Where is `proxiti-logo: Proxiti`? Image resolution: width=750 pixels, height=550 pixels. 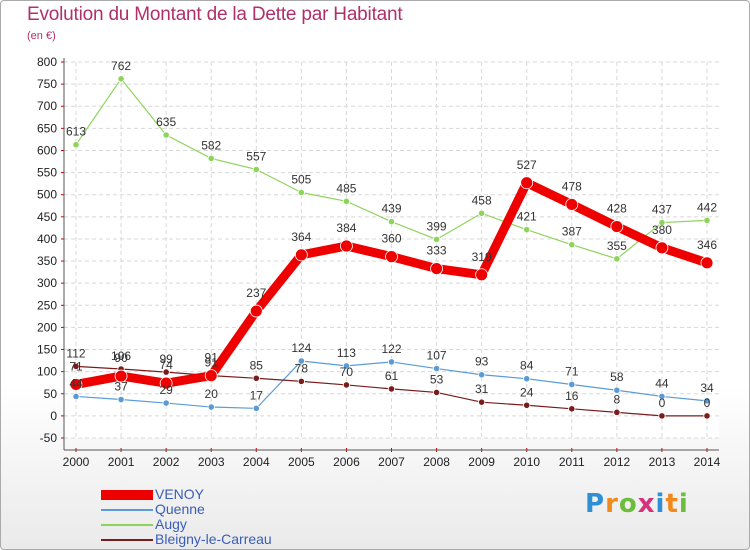 proxiti-logo: Proxiti is located at coordinates (637, 504).